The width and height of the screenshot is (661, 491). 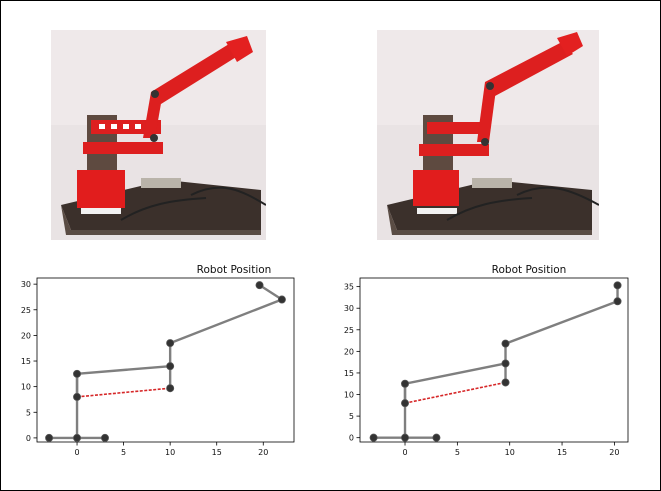 What do you see at coordinates (349, 287) in the screenshot?
I see `y-tick-label: 35` at bounding box center [349, 287].